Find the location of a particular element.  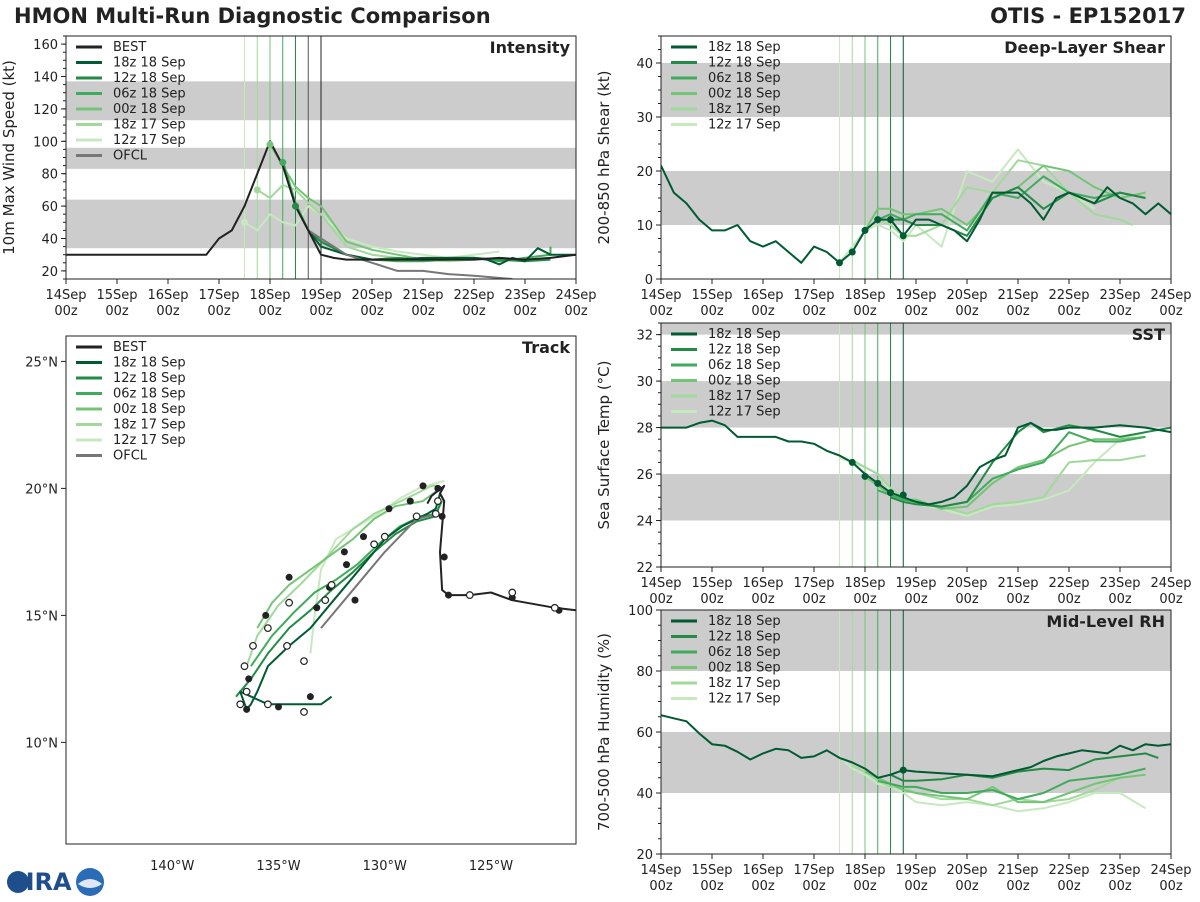

y-tick-label: 10 is located at coordinates (644, 226).